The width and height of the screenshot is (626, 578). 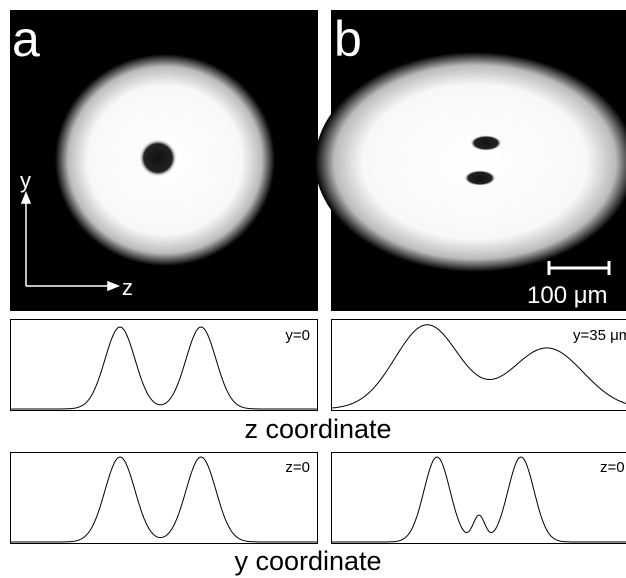 What do you see at coordinates (579, 268) in the screenshot?
I see `scale-bar` at bounding box center [579, 268].